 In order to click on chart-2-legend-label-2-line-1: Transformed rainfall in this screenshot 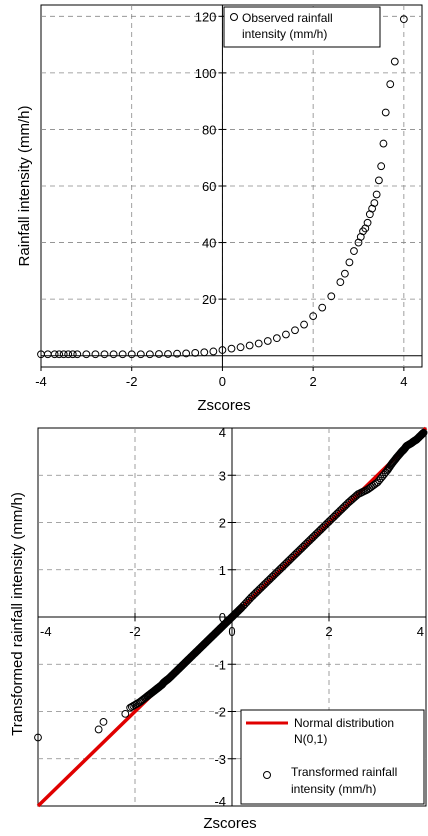, I will do `click(344, 772)`.